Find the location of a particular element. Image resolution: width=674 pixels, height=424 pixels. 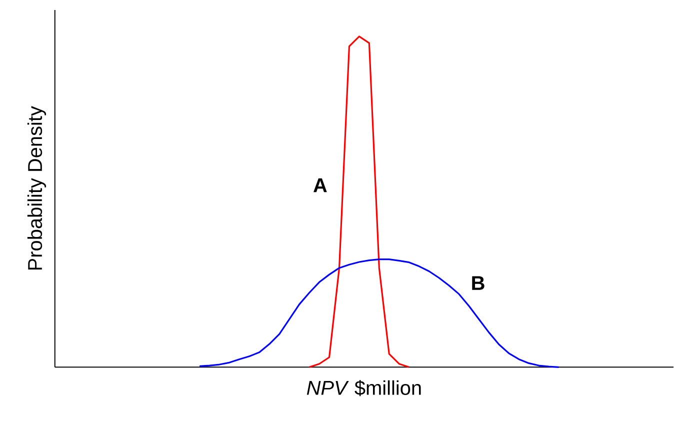

series-label: A is located at coordinates (320, 185).